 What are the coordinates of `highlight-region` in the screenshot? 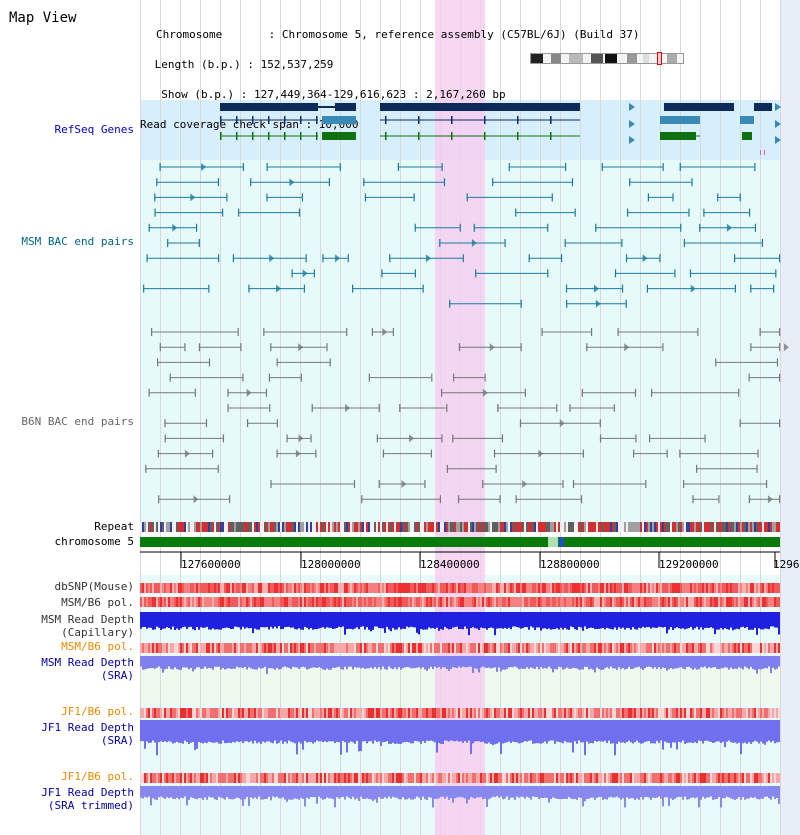 It's located at (460, 417).